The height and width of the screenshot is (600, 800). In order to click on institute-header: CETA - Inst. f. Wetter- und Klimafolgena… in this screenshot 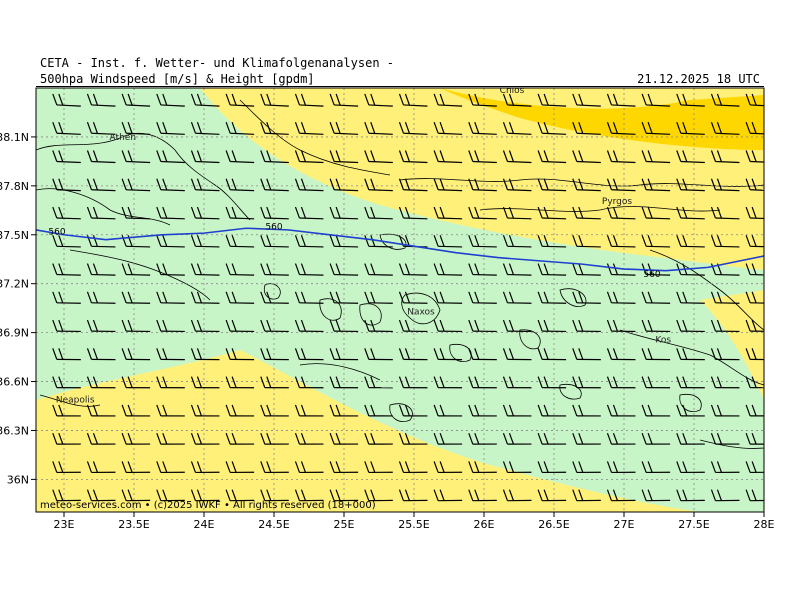, I will do `click(217, 63)`.